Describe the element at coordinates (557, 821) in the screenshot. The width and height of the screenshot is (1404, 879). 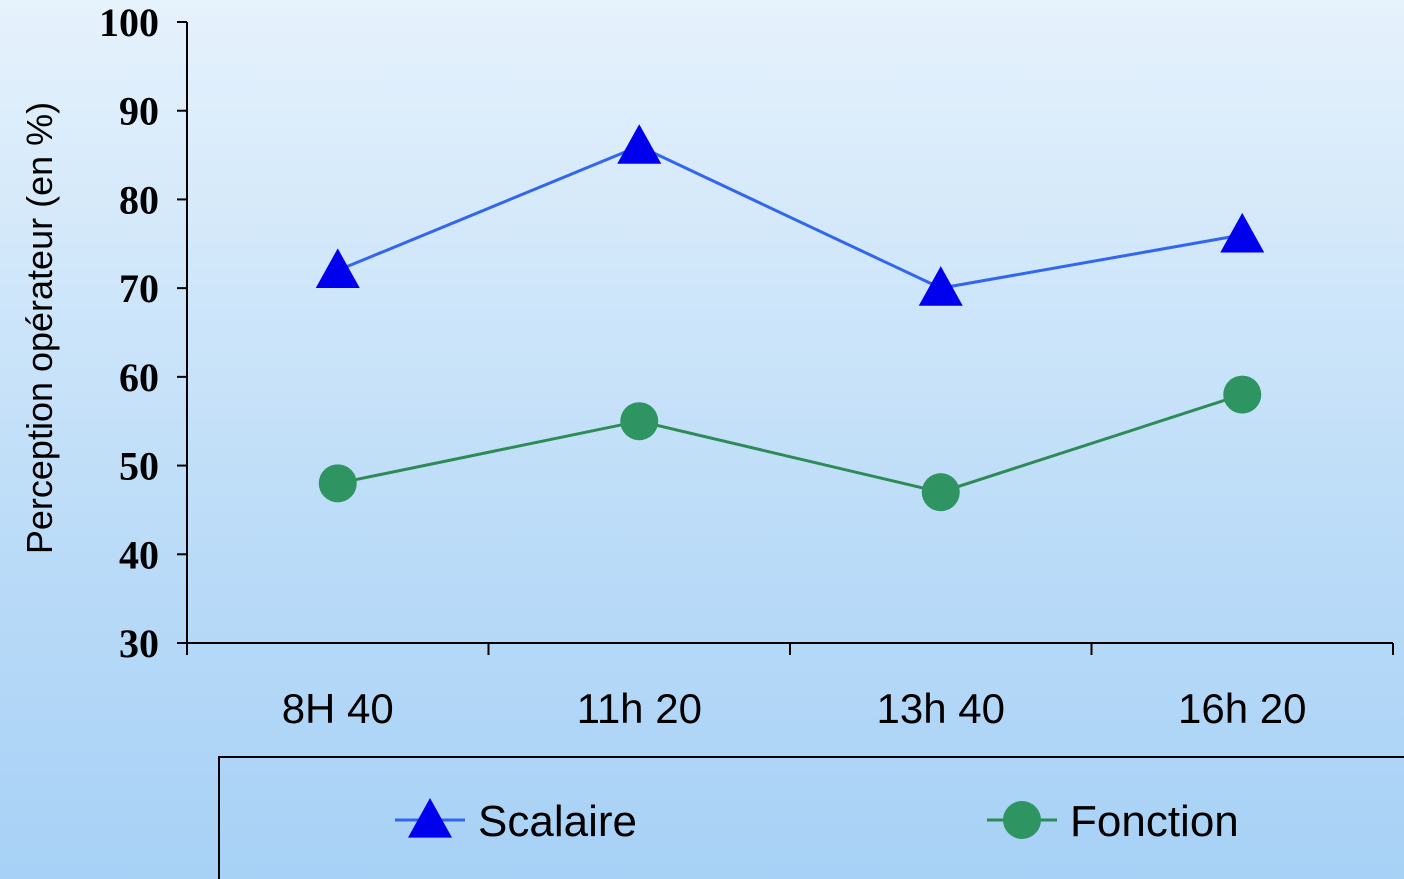
I see `legend-label: Scalaire` at that location.